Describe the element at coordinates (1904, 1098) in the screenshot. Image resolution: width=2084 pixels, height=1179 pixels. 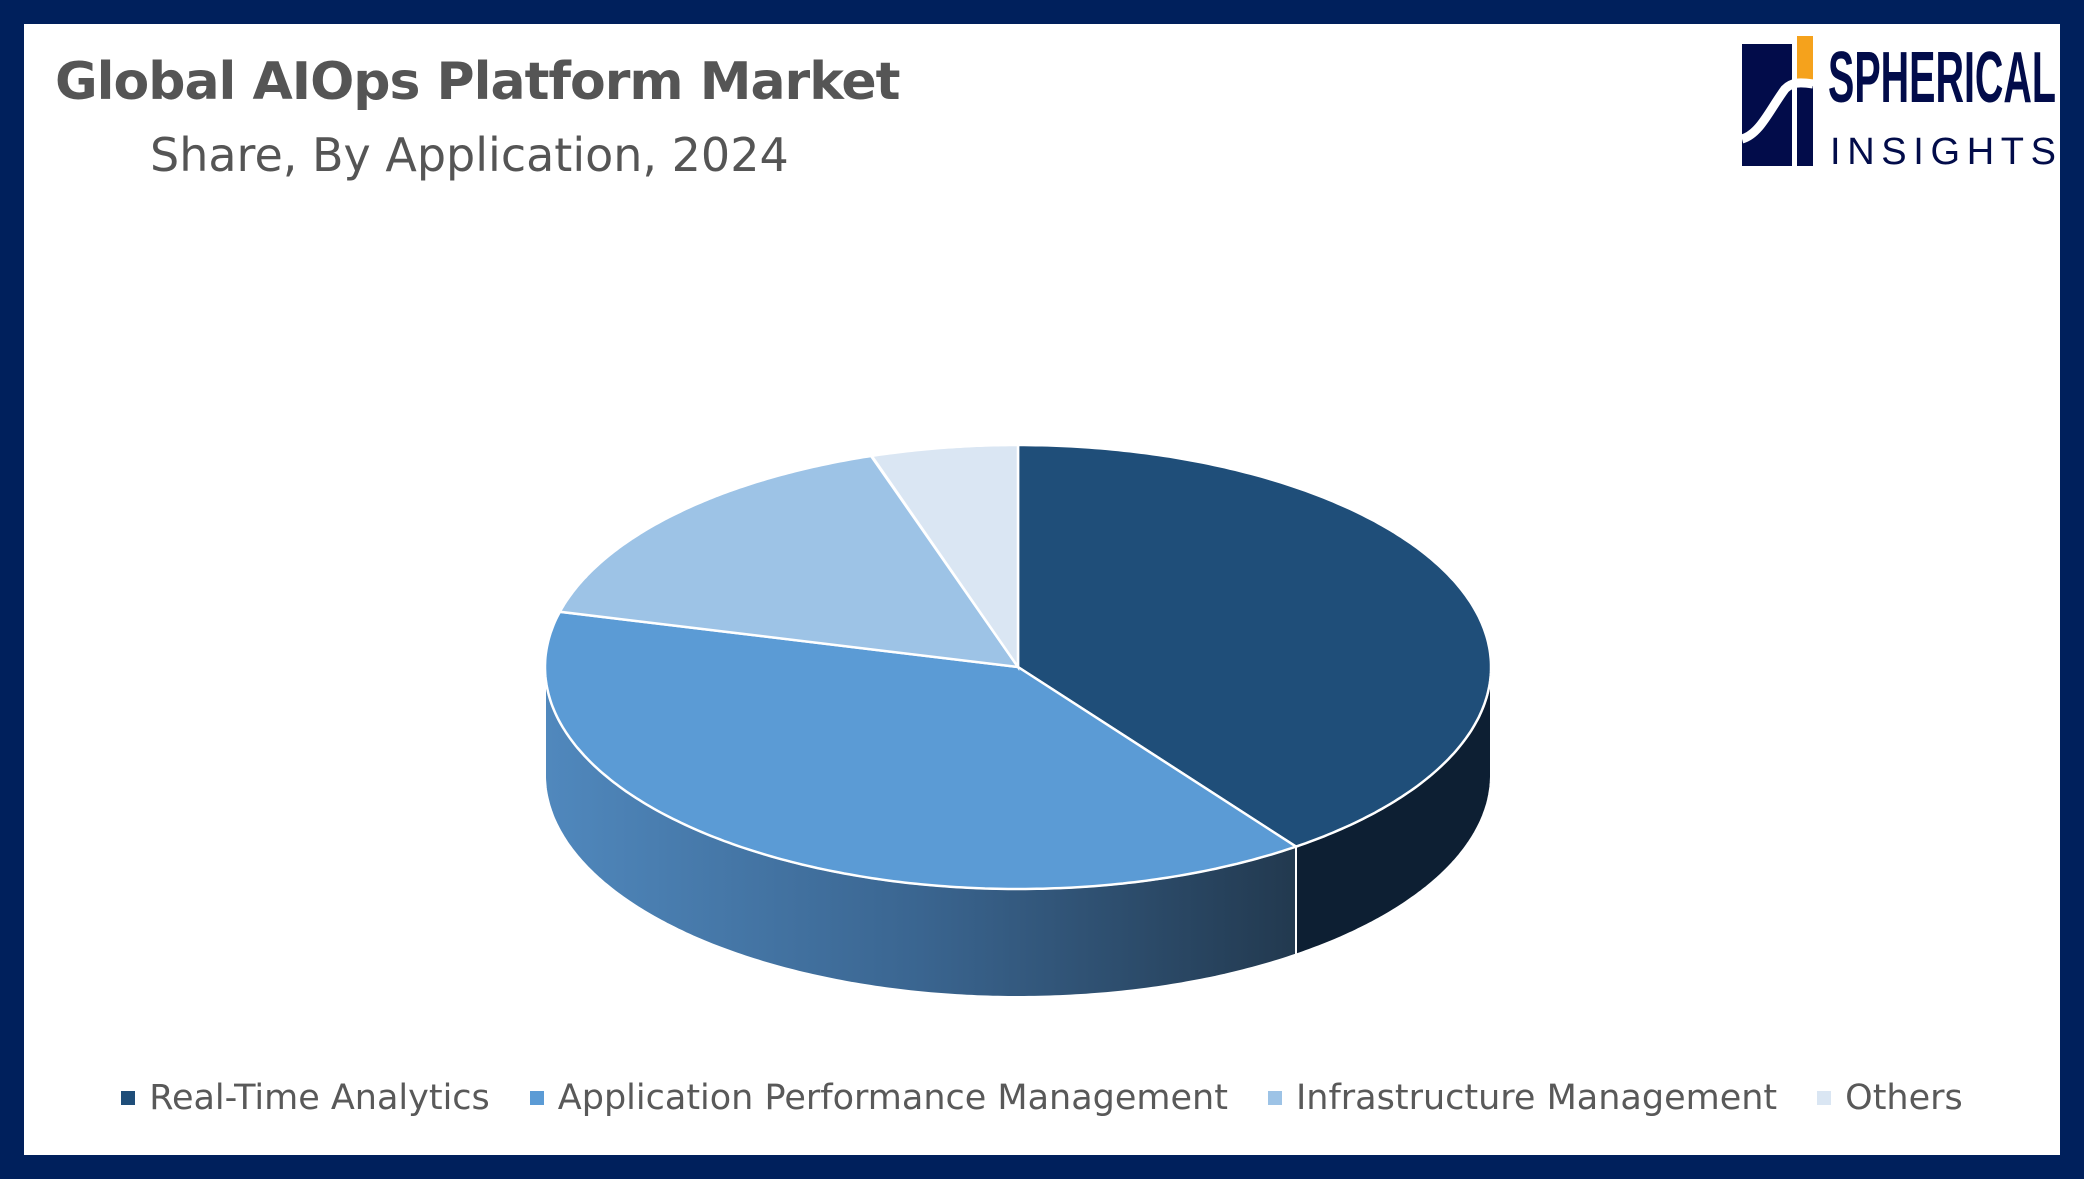
I see `legend-label: Others` at that location.